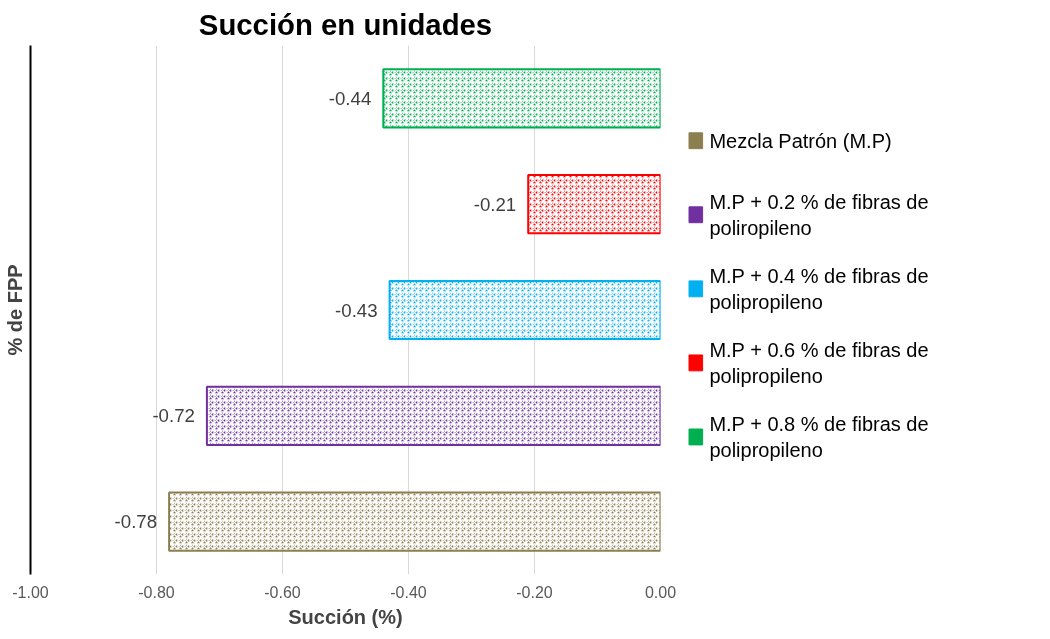 This screenshot has height=639, width=1050. What do you see at coordinates (819, 214) in the screenshot?
I see `legend-label: M.P + 0.2 % de fibras de poliropileno` at bounding box center [819, 214].